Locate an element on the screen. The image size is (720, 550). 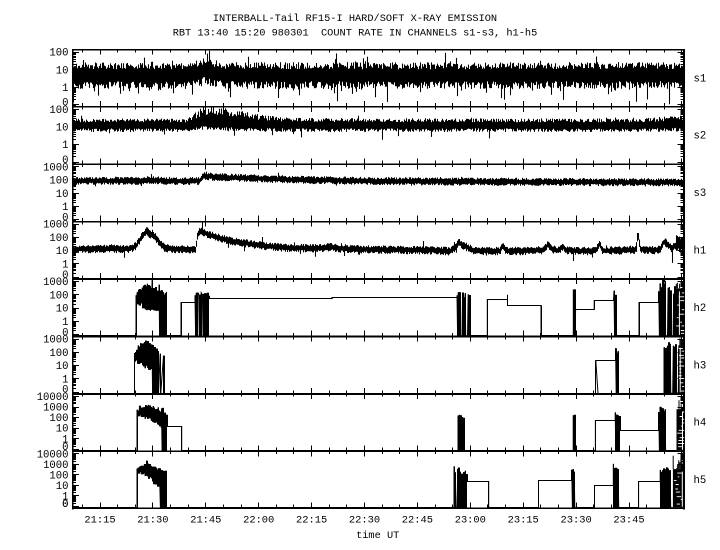
svg-text: h4 is located at coordinates (700, 424).